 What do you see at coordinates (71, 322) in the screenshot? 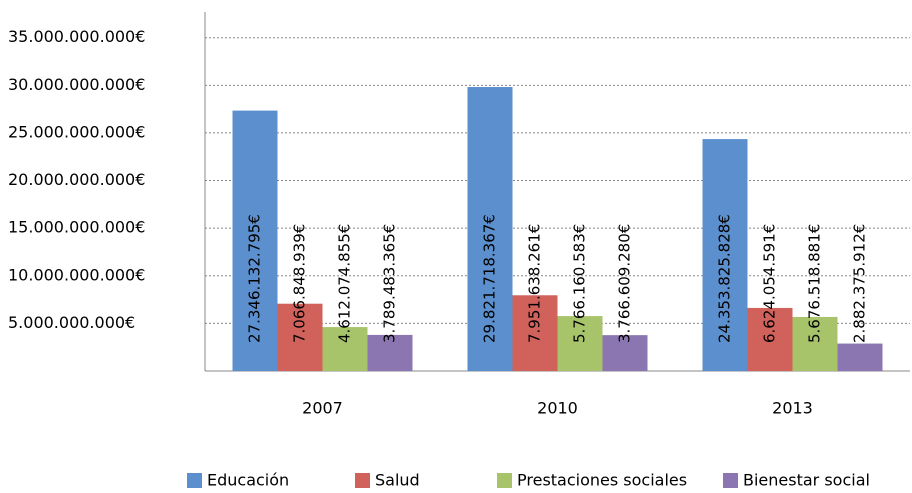
I see `y-tick-label: 5.000.000.000€` at bounding box center [71, 322].